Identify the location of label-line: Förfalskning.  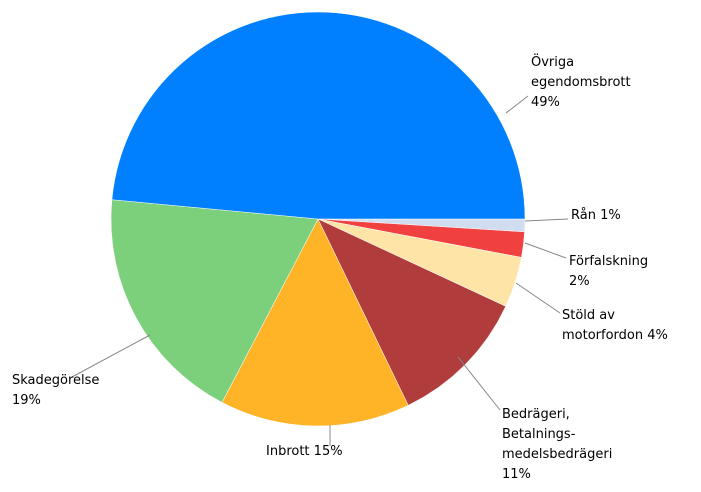
(608, 261).